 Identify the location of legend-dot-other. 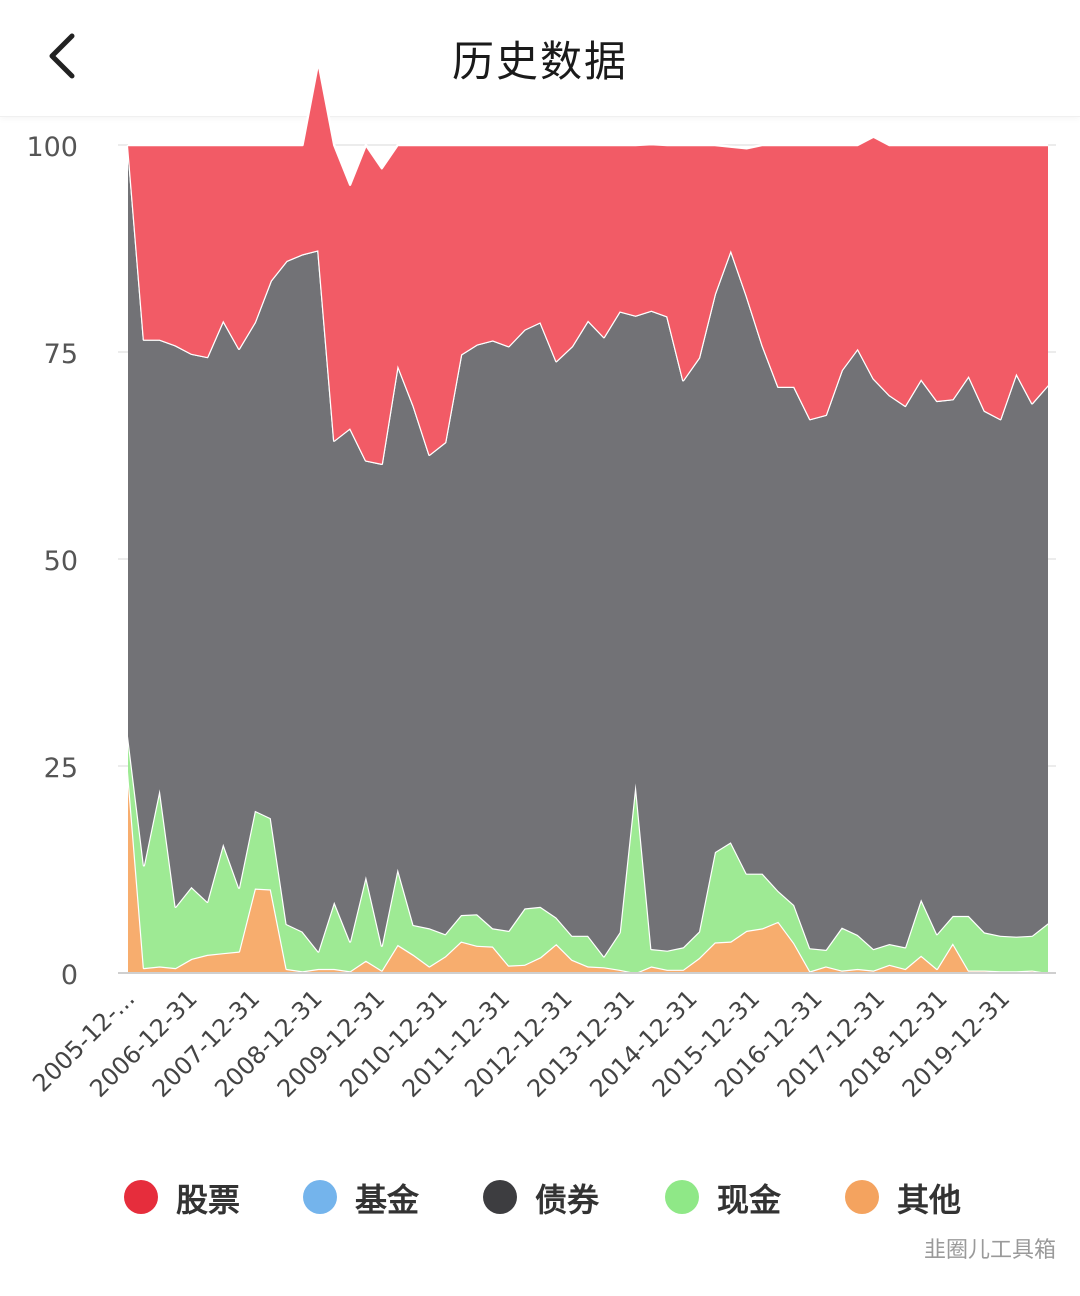
(862, 1197).